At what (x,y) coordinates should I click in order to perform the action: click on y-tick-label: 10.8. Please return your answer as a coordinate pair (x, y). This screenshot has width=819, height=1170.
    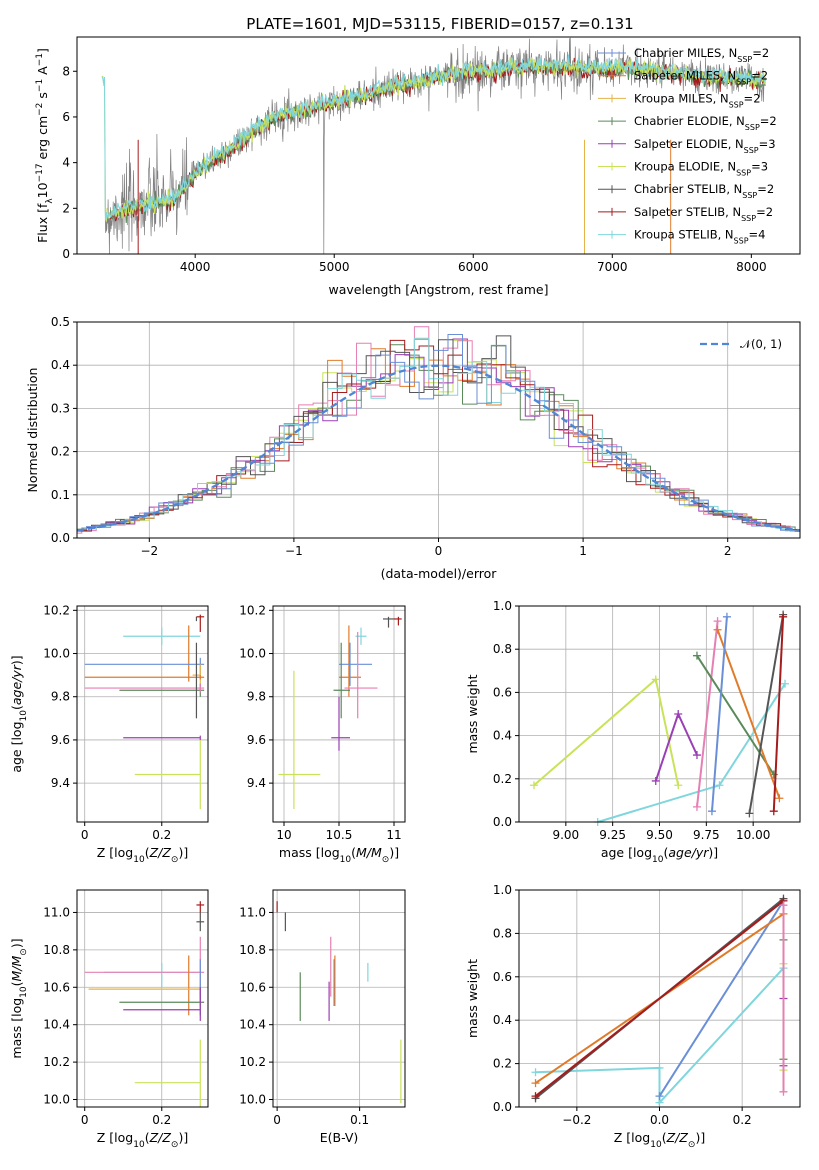
    Looking at the image, I should click on (56, 950).